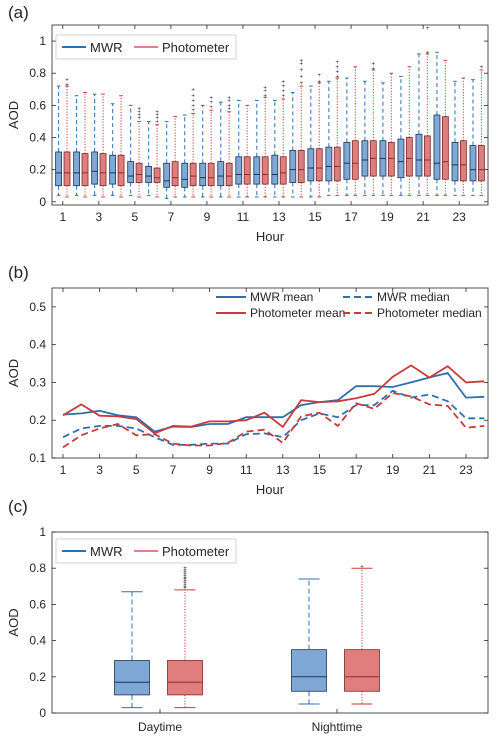 The image size is (500, 740). What do you see at coordinates (196, 551) in the screenshot?
I see `legend-label-photometer: Photometer` at bounding box center [196, 551].